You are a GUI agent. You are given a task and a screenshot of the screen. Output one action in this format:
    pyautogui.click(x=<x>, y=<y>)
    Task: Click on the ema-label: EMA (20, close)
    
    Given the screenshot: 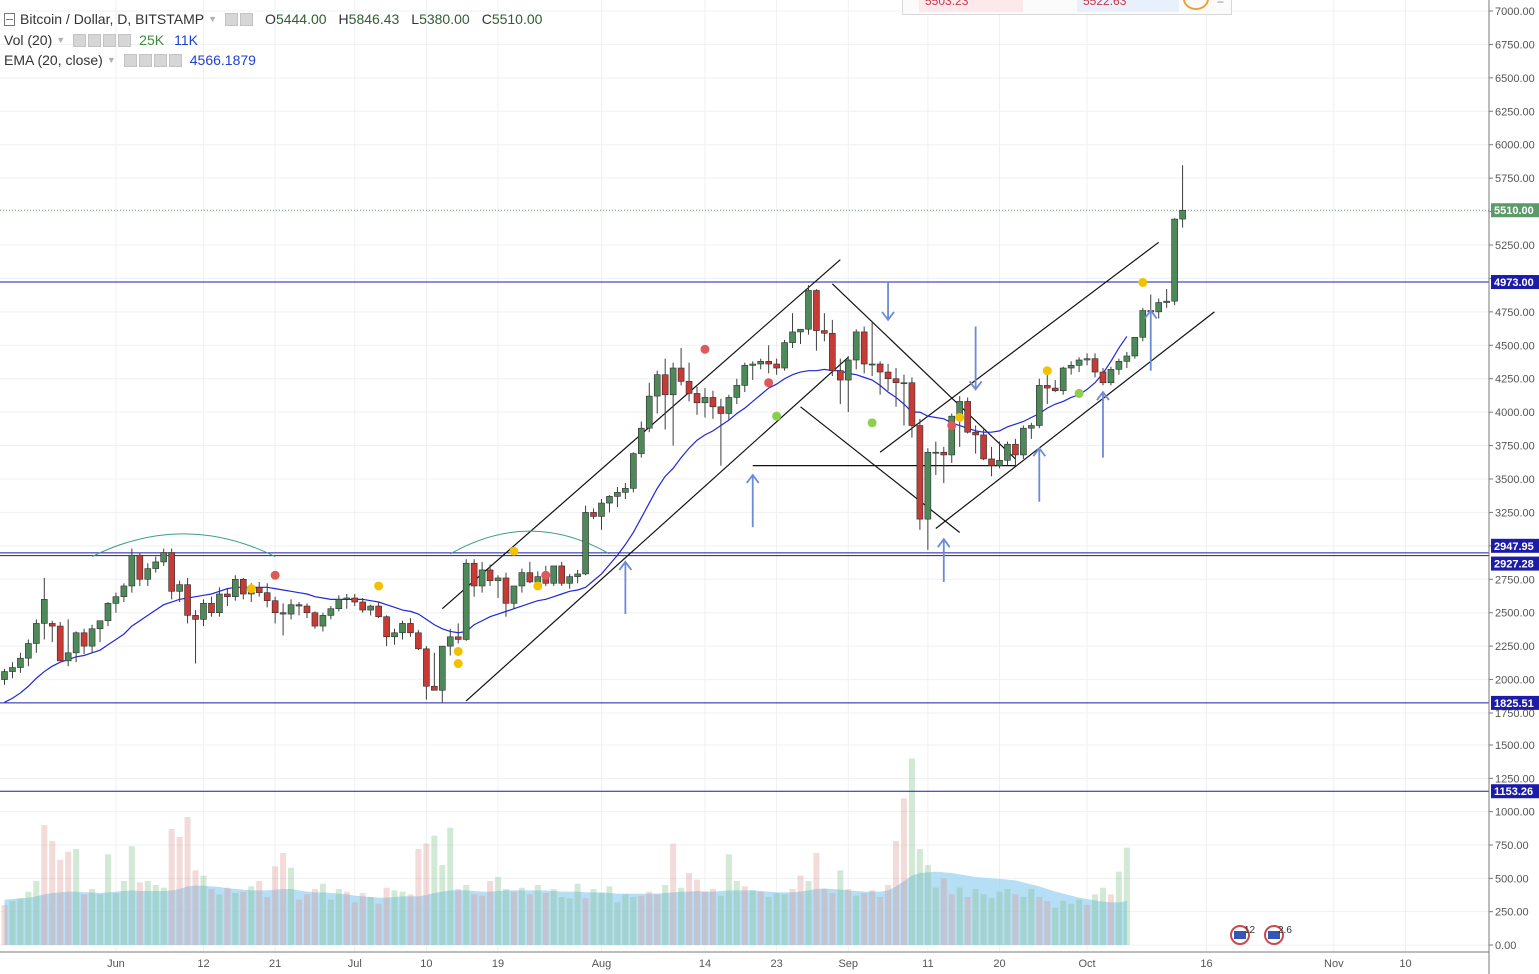 What is the action you would take?
    pyautogui.click(x=53, y=60)
    